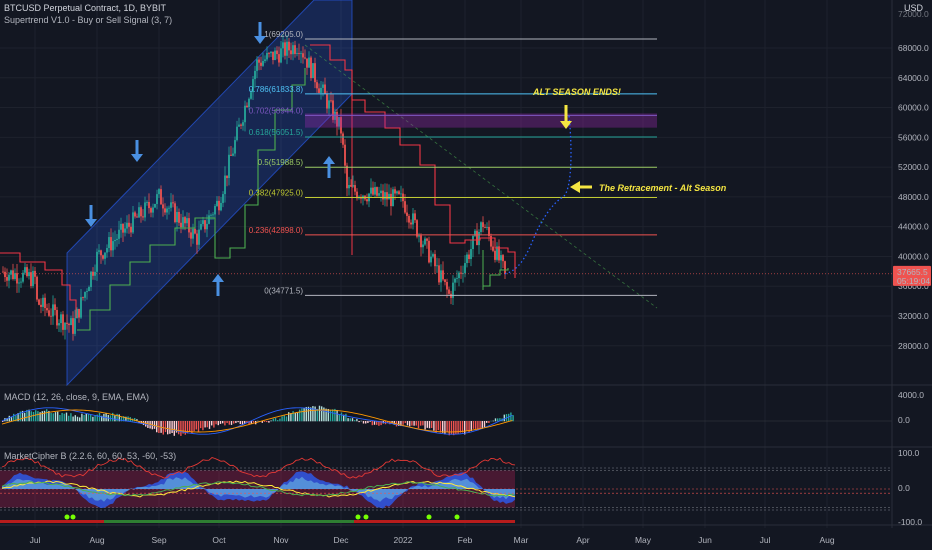 The image size is (932, 550). What do you see at coordinates (913, 227) in the screenshot?
I see `price-tick: 44000.0` at bounding box center [913, 227].